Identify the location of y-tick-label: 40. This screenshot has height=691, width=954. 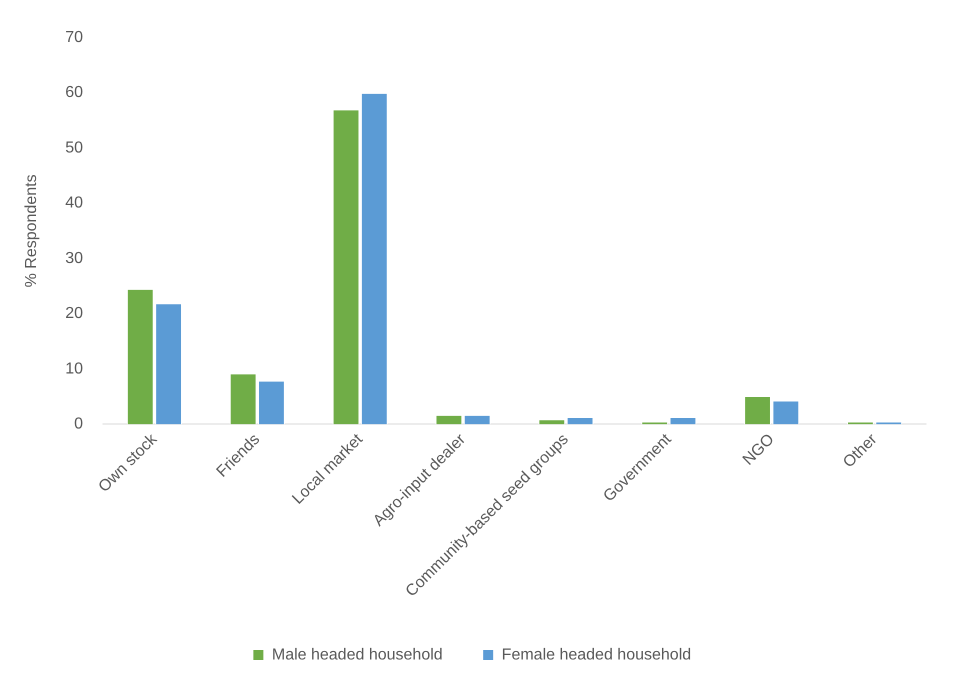
(74, 203).